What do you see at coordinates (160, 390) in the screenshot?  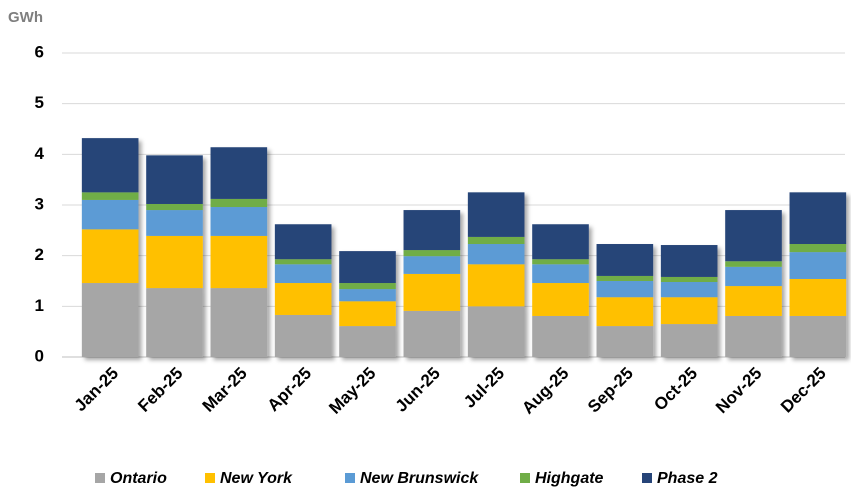 I see `x-tick-label: Feb-25` at bounding box center [160, 390].